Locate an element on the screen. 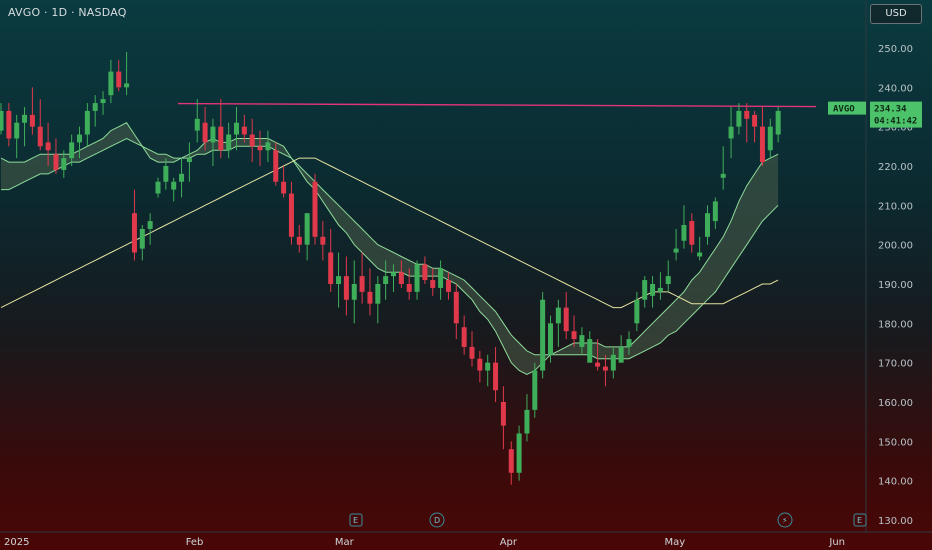  event-marker-dividend is located at coordinates (437, 520).